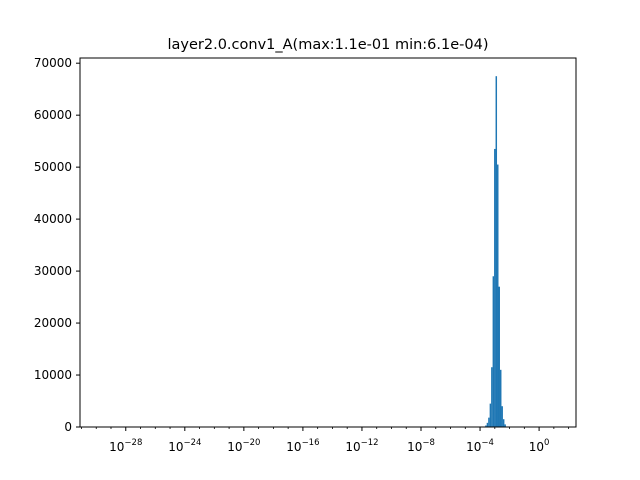 The height and width of the screenshot is (480, 640). What do you see at coordinates (302, 446) in the screenshot?
I see `x-tick-label-3: 10⁻¹⁶` at bounding box center [302, 446].